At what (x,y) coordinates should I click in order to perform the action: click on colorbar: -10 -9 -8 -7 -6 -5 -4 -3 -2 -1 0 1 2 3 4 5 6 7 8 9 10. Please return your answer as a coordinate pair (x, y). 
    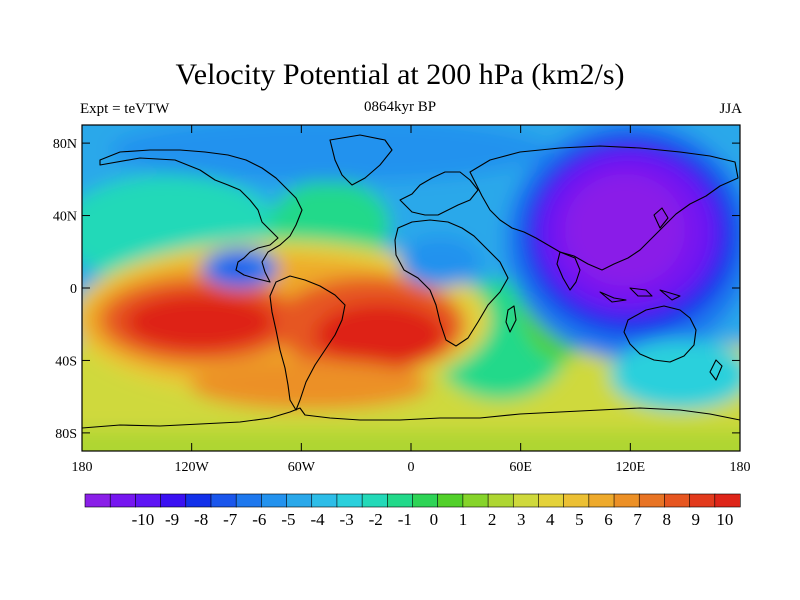
    Looking at the image, I should click on (412, 511).